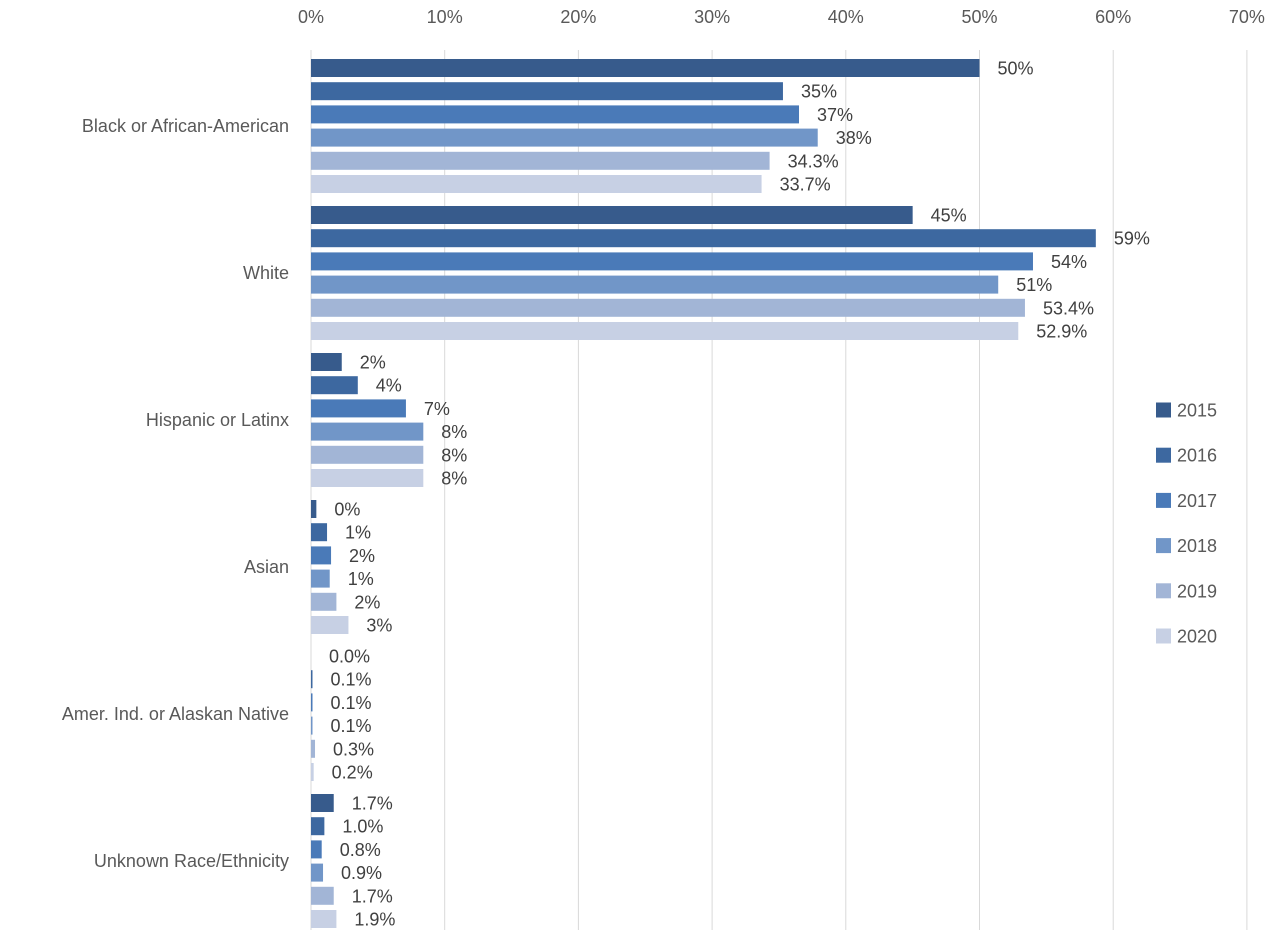 Image resolution: width=1278 pixels, height=935 pixels. I want to click on legend-label: 2016, so click(1197, 456).